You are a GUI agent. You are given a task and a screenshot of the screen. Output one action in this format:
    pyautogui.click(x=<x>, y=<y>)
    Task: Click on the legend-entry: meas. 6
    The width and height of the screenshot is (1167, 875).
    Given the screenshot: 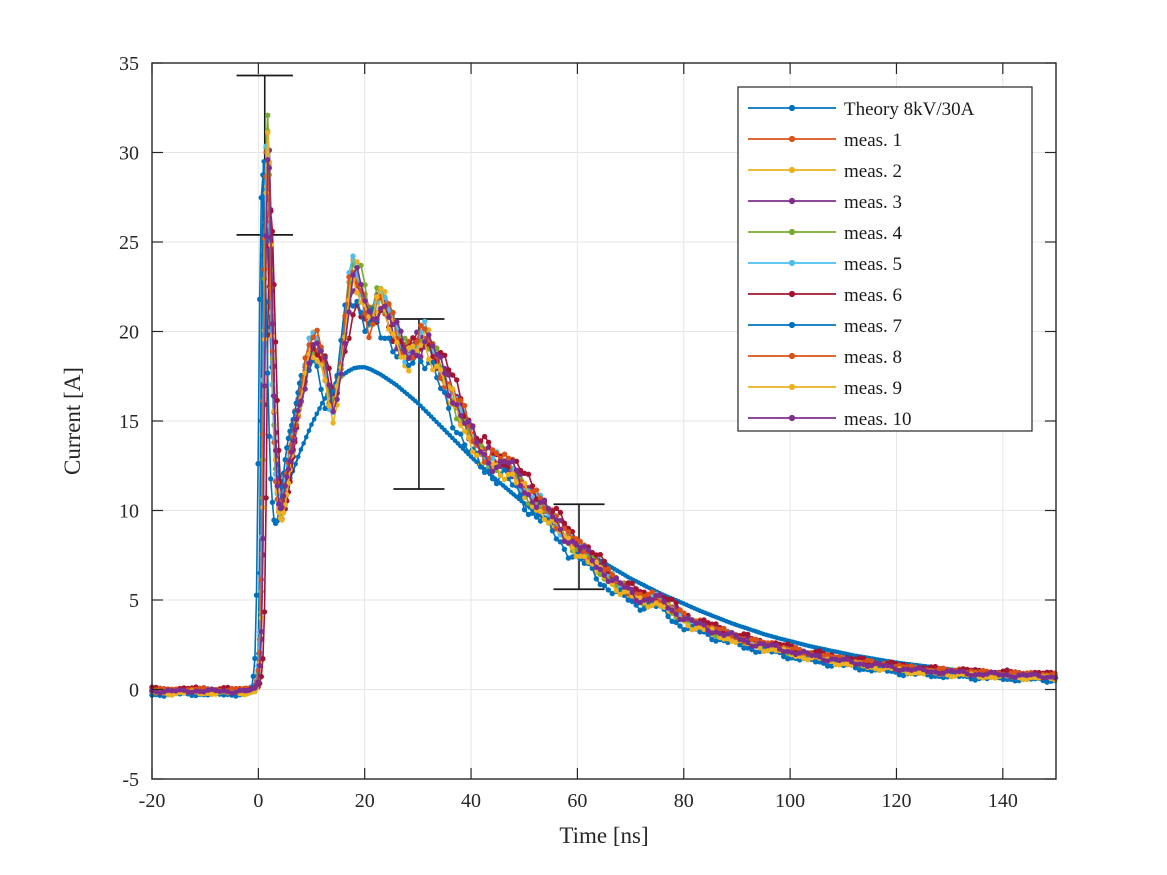 What is the action you would take?
    pyautogui.click(x=825, y=295)
    